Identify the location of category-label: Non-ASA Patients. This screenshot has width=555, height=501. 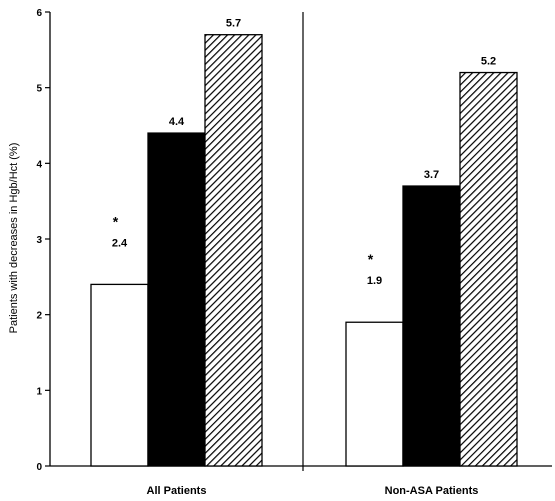
(432, 491).